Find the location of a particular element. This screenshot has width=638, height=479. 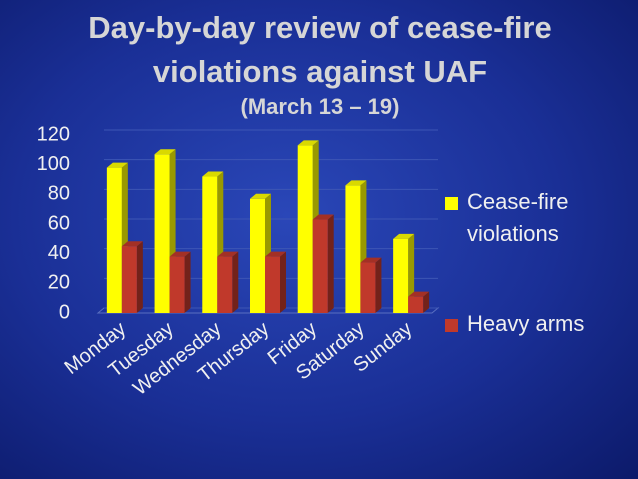

y-tick-label: 80 is located at coordinates (59, 194).